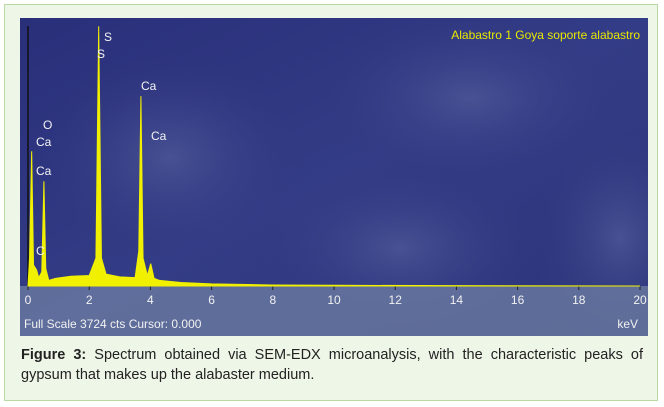 The height and width of the screenshot is (407, 664). Describe the element at coordinates (211, 300) in the screenshot. I see `x-tick-label: 6` at that location.